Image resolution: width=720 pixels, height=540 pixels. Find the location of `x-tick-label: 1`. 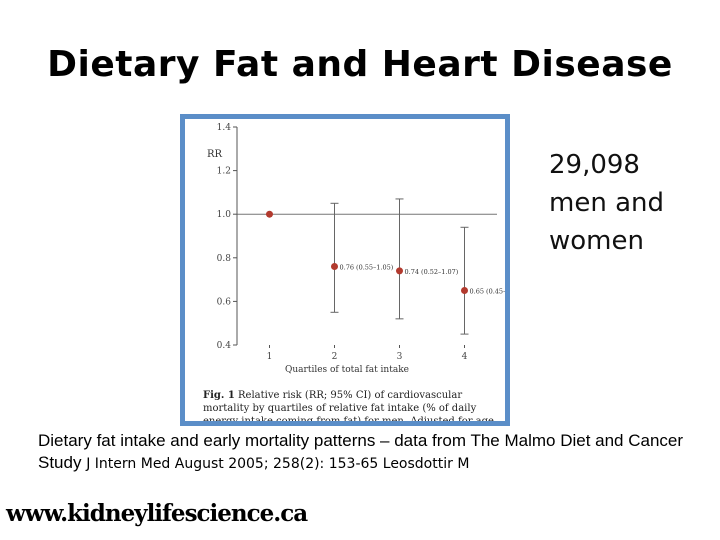

x-tick-label: 1 is located at coordinates (270, 357).